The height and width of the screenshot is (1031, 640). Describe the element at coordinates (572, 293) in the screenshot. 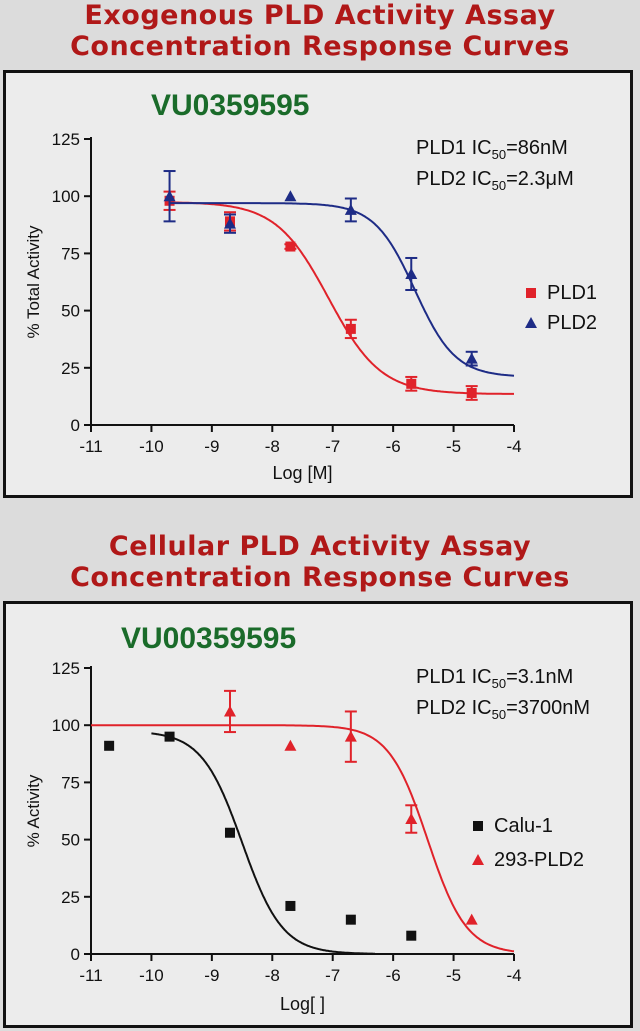

I see `legend-label: PLD1` at that location.